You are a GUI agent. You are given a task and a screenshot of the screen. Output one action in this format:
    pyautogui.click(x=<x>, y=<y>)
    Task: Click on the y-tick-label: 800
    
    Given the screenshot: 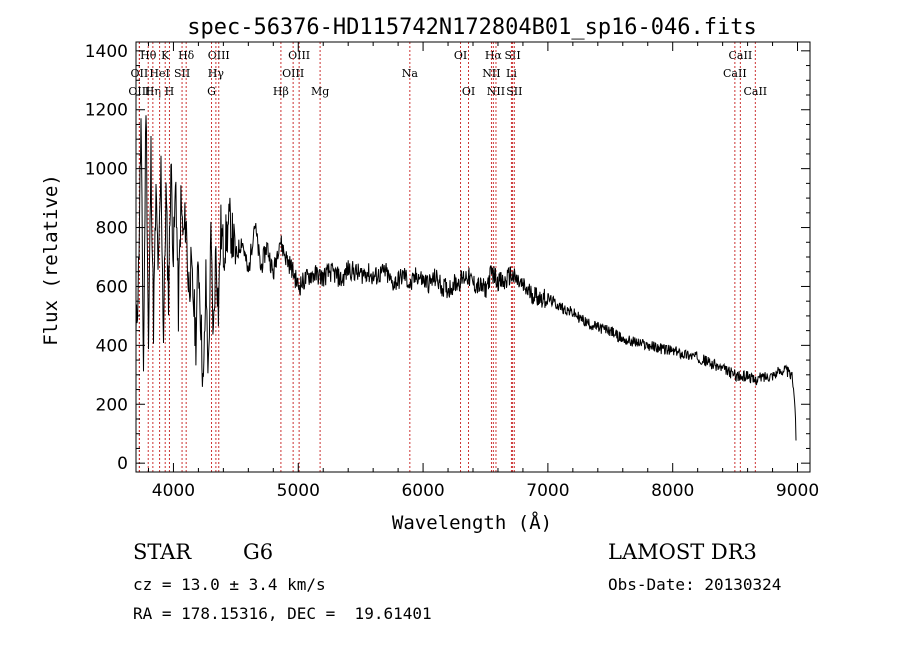 What is the action you would take?
    pyautogui.click(x=112, y=229)
    